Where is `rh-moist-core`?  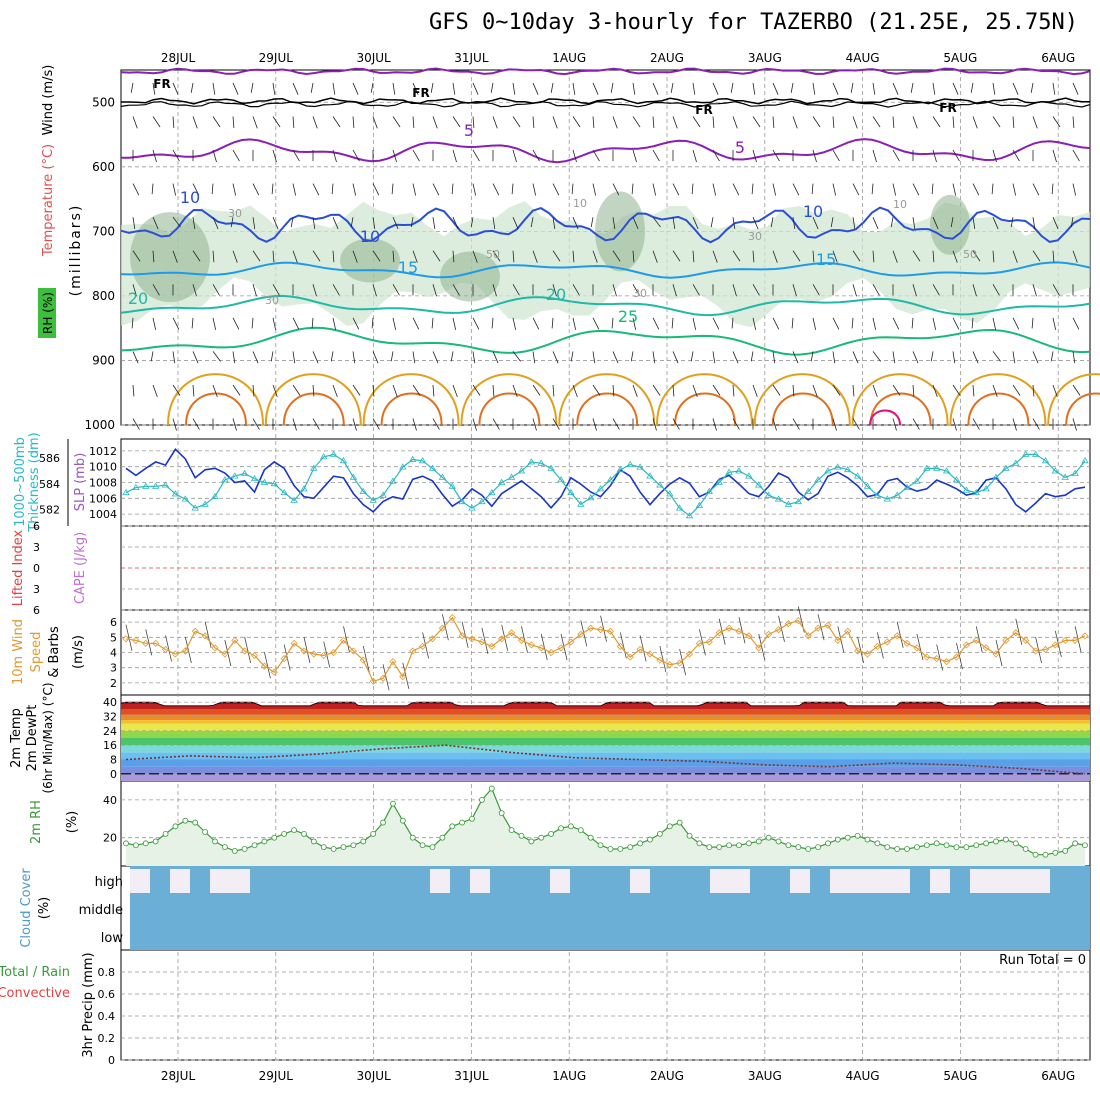 rh-moist-core is located at coordinates (470, 276).